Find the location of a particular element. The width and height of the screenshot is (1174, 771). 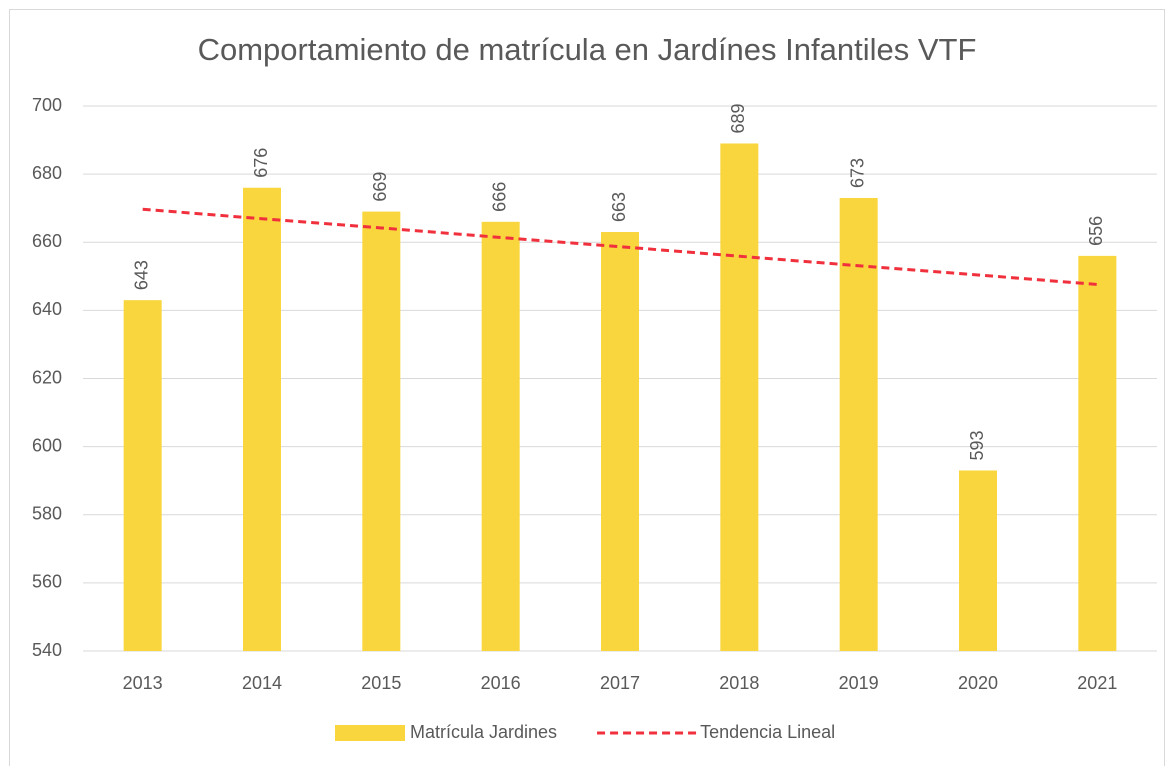

data-label: 643 is located at coordinates (141, 275).